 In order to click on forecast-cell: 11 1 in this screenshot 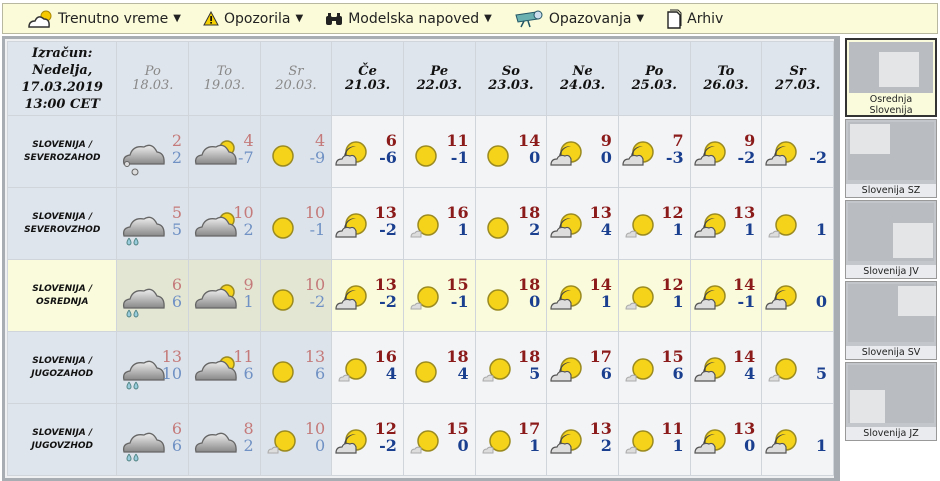, I will do `click(654, 439)`.